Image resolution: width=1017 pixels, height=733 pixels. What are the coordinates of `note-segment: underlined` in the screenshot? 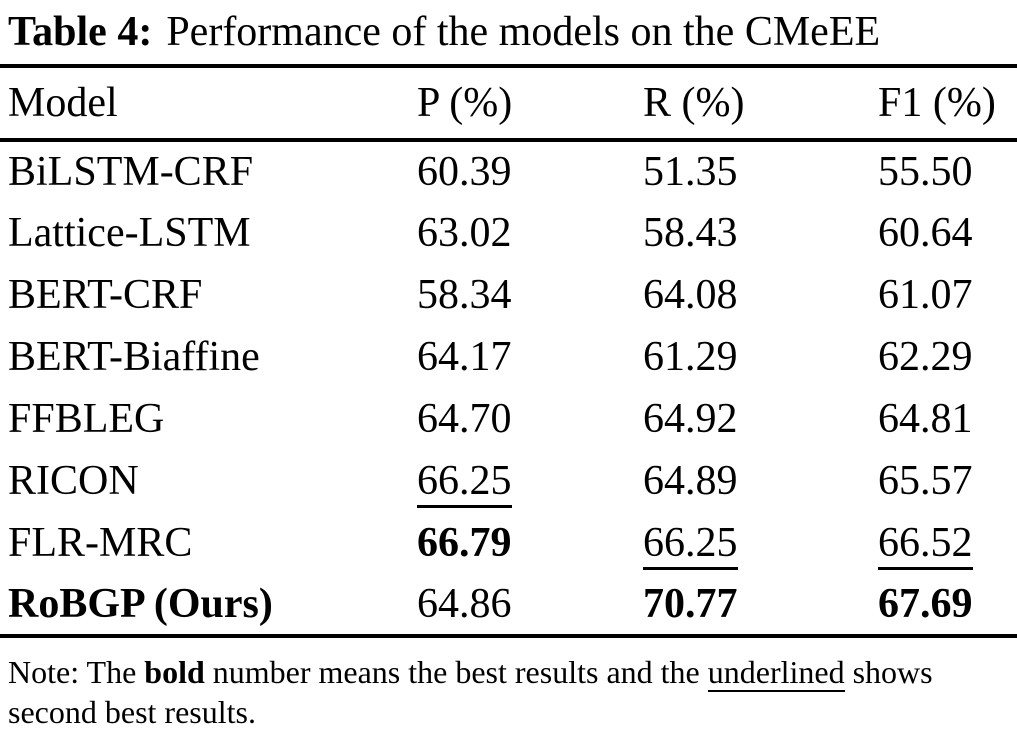 It's located at (776, 673).